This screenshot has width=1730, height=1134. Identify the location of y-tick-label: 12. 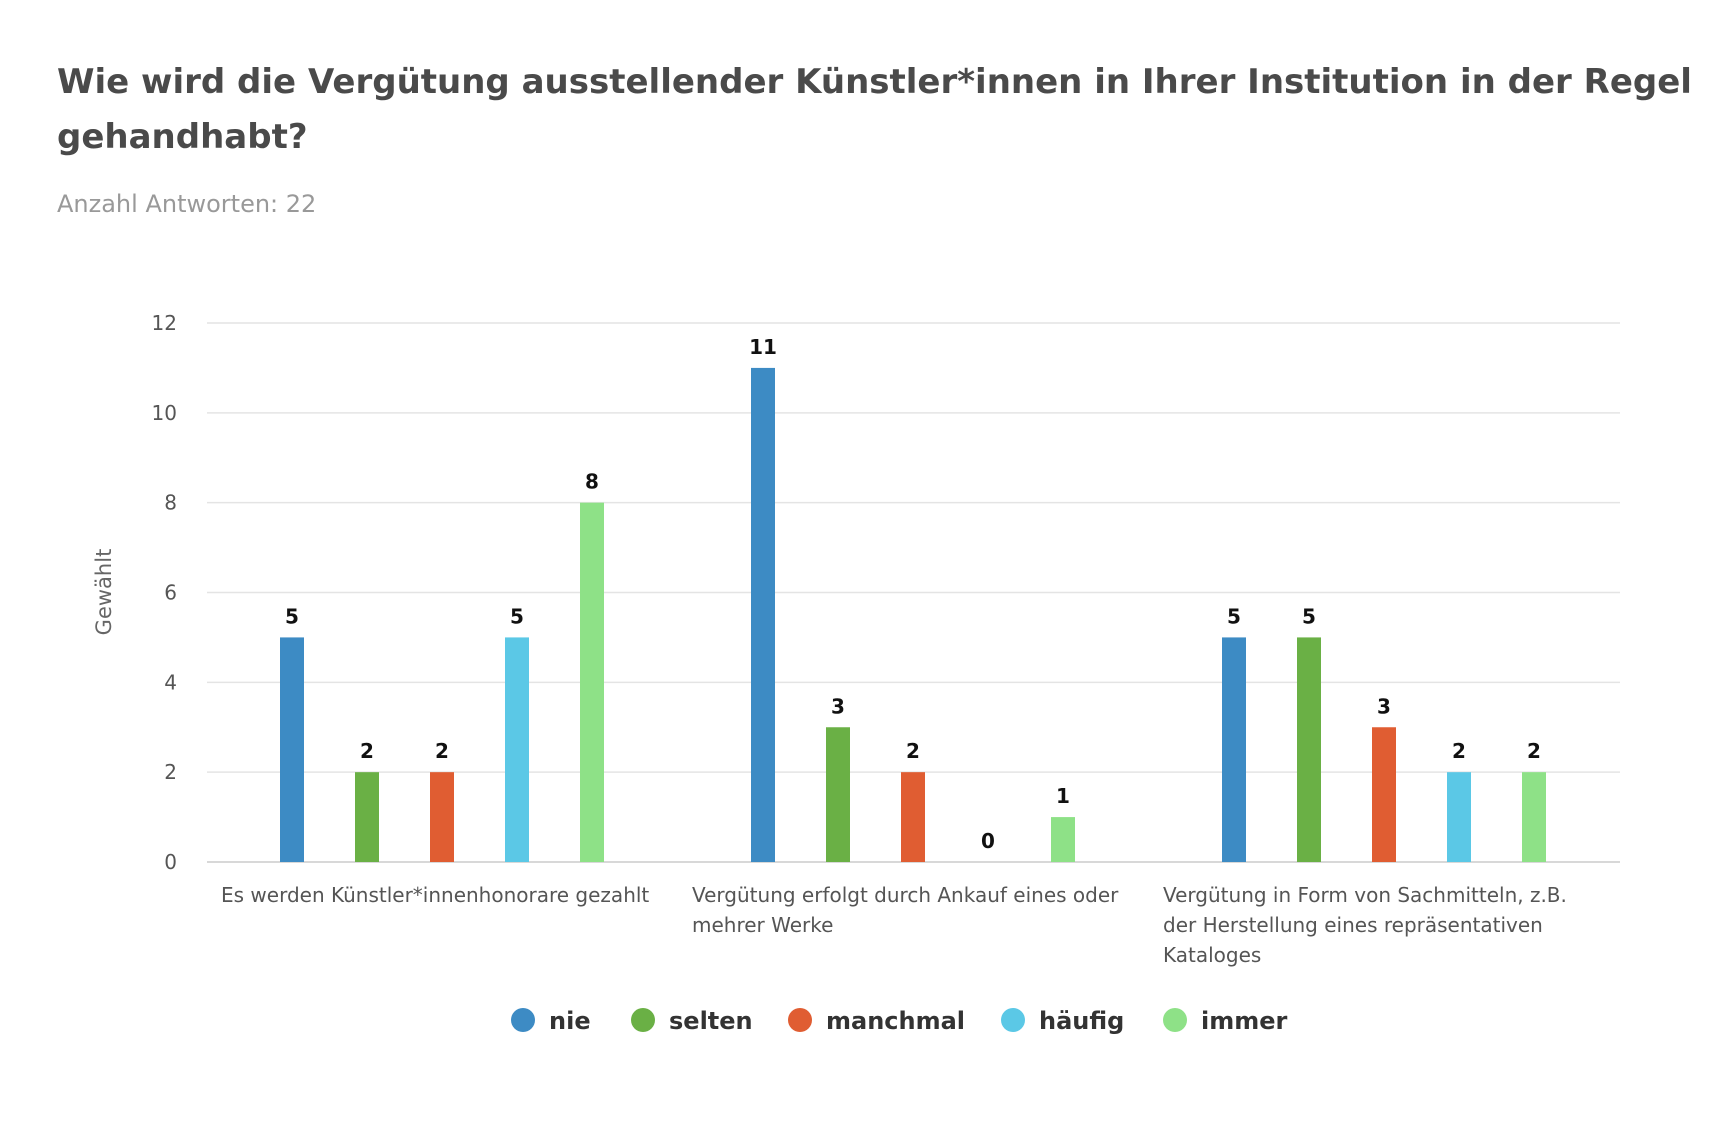
(164, 323).